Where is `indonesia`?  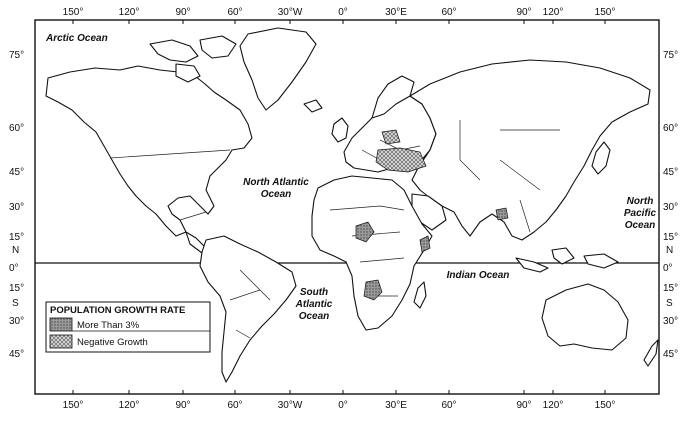
indonesia is located at coordinates (567, 260).